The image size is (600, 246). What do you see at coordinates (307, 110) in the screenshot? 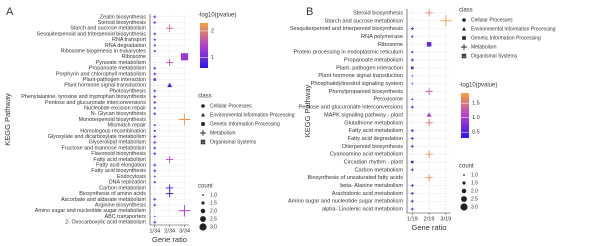
I see `y-axis-label: KEGG Pathway` at bounding box center [307, 110].